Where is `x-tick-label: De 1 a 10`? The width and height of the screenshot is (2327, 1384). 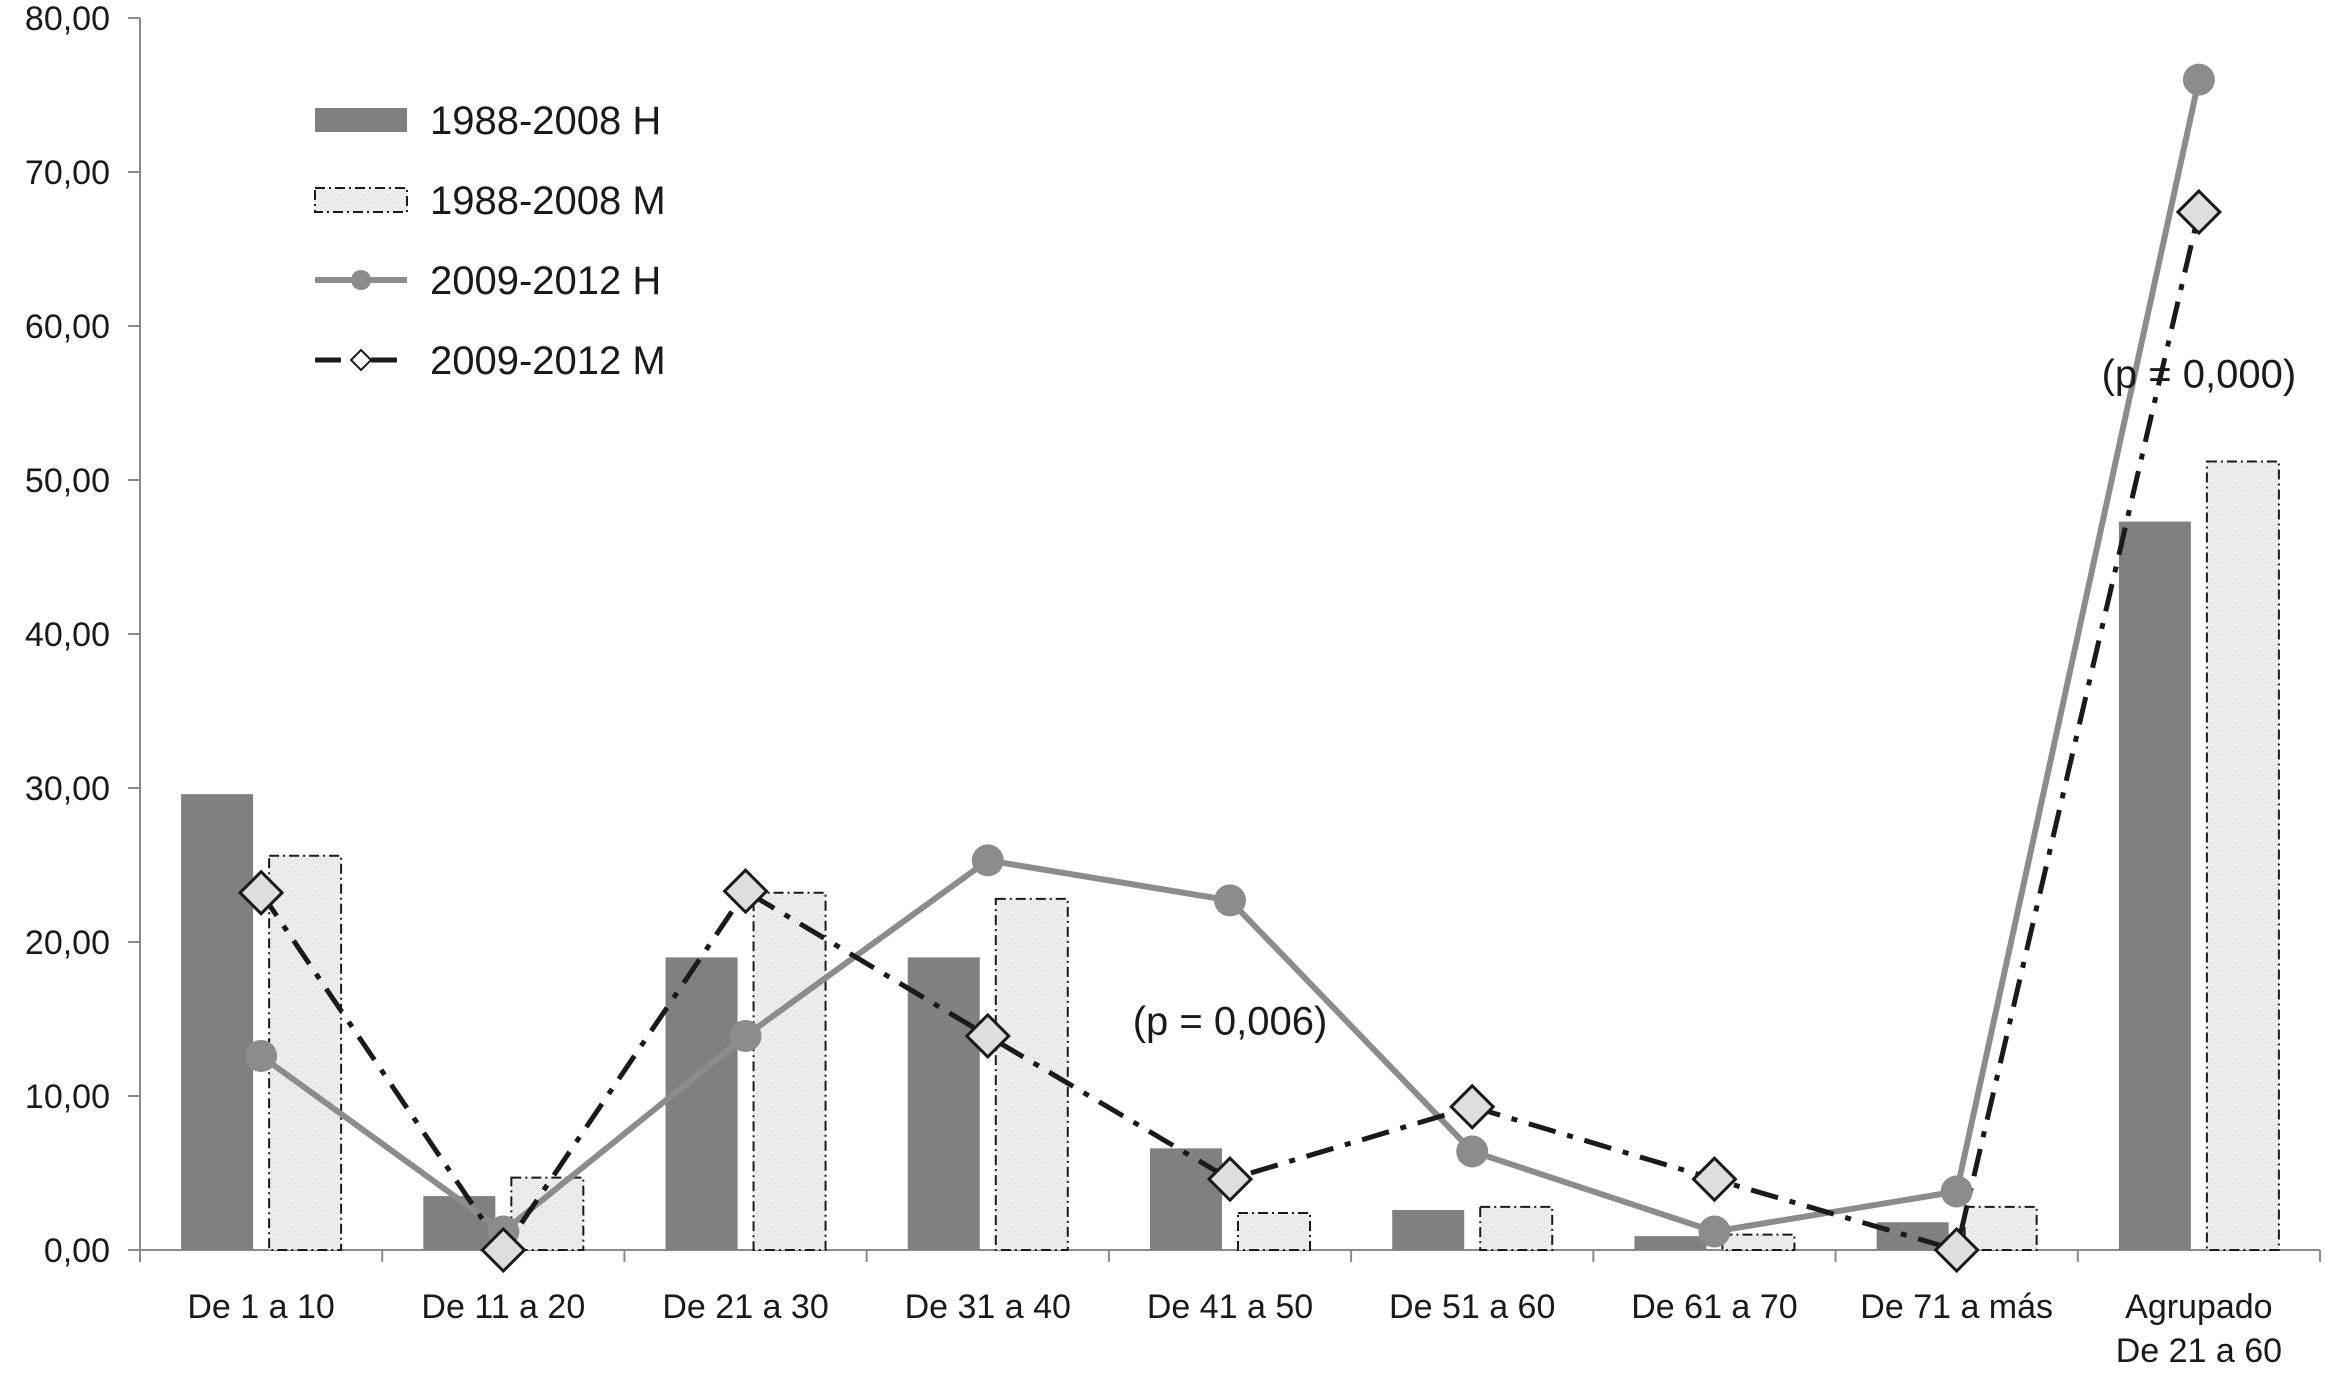
x-tick-label: De 1 a 10 is located at coordinates (260, 1307).